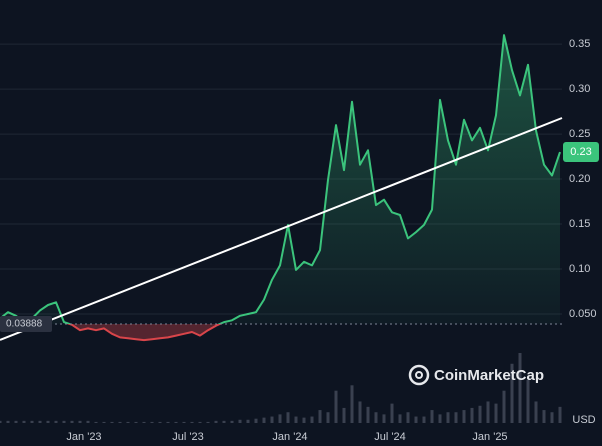  Describe the element at coordinates (579, 224) in the screenshot. I see `y-tick-label: 0.15` at that location.